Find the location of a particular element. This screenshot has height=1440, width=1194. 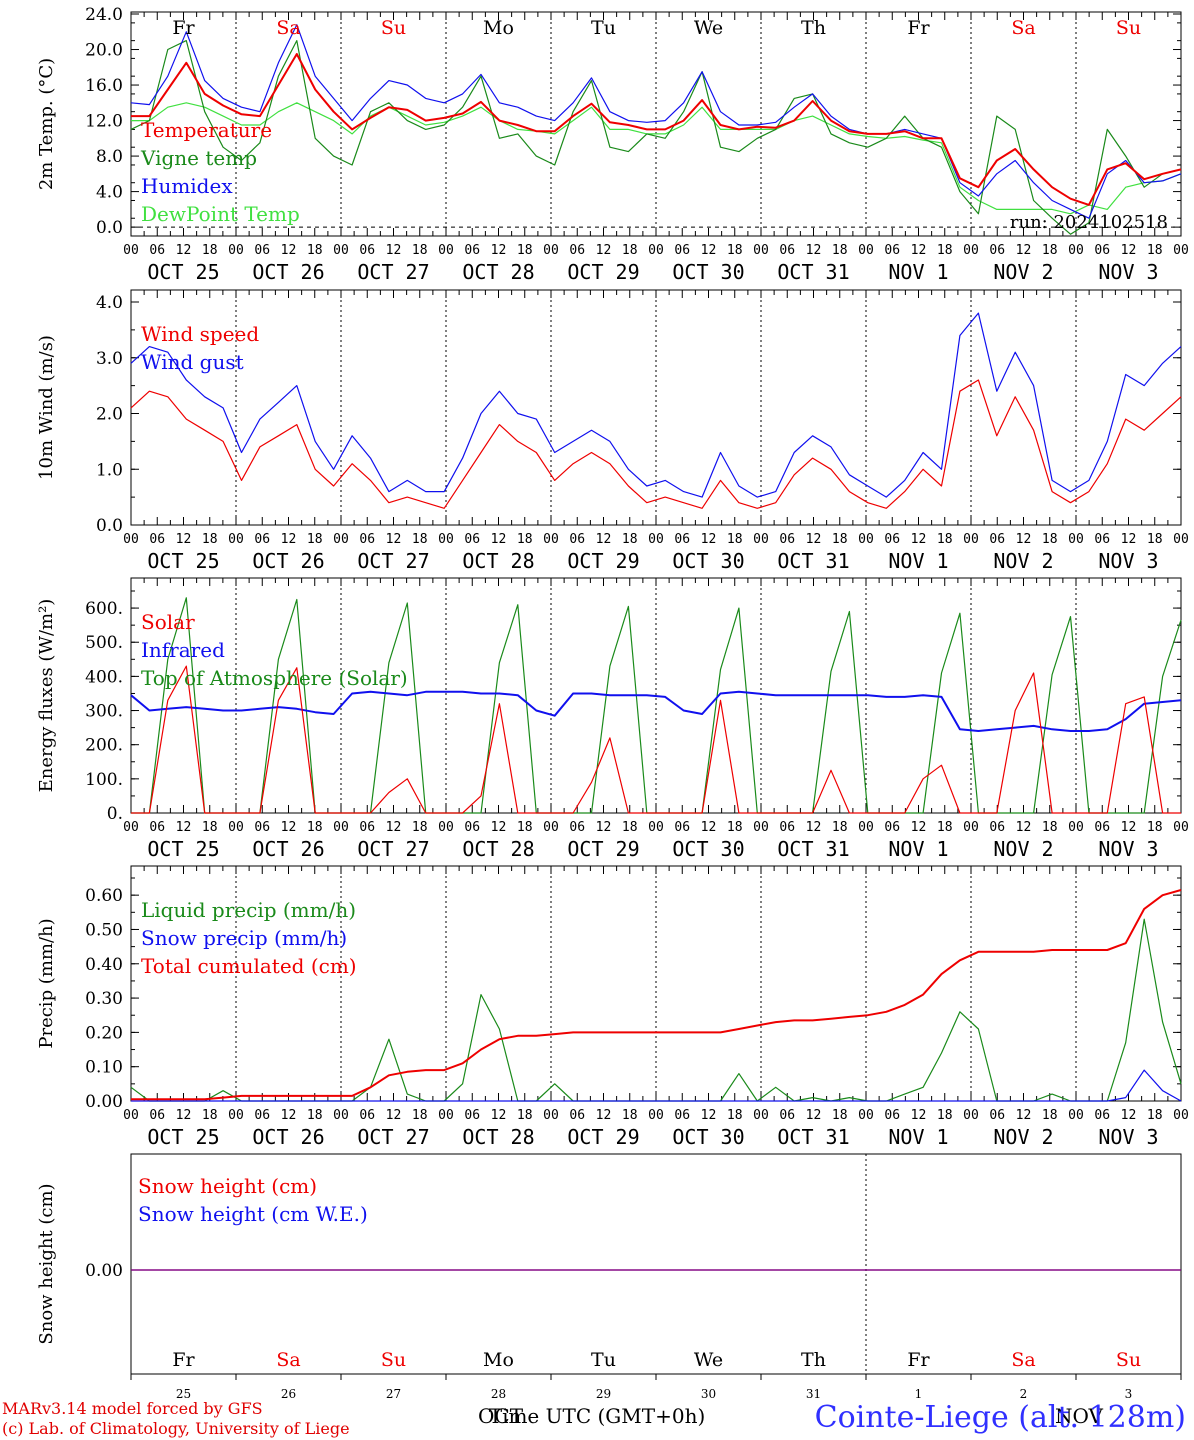

day-number-label: 29 is located at coordinates (603, 1394).